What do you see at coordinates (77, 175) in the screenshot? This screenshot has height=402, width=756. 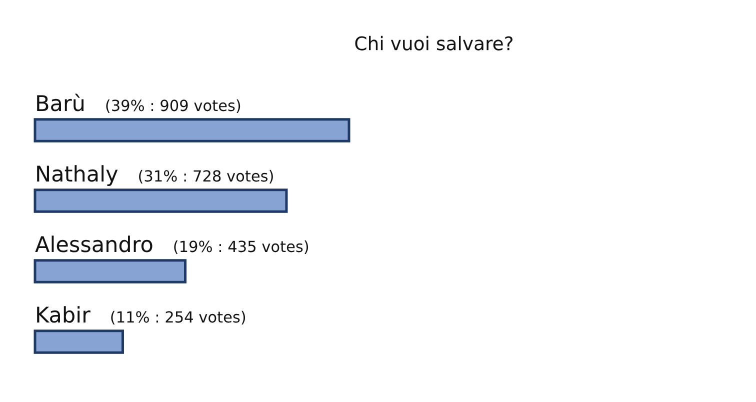 I see `y-tick-label: Nathaly` at bounding box center [77, 175].